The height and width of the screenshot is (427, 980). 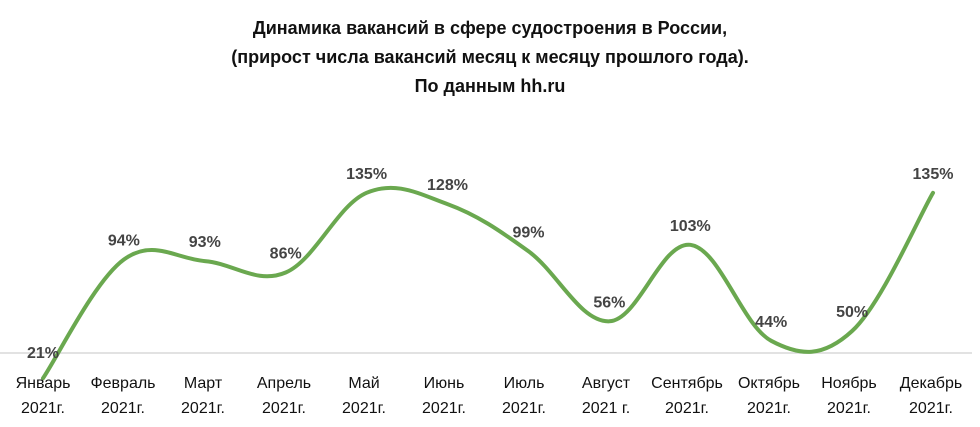 I want to click on data-label-10: 44%, so click(x=771, y=322).